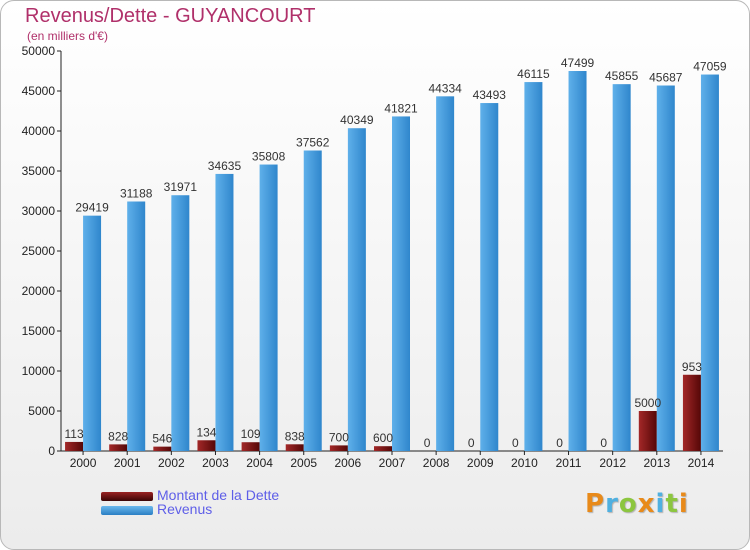 The height and width of the screenshot is (550, 750). Describe the element at coordinates (569, 463) in the screenshot. I see `x-tick-label: 2011` at that location.